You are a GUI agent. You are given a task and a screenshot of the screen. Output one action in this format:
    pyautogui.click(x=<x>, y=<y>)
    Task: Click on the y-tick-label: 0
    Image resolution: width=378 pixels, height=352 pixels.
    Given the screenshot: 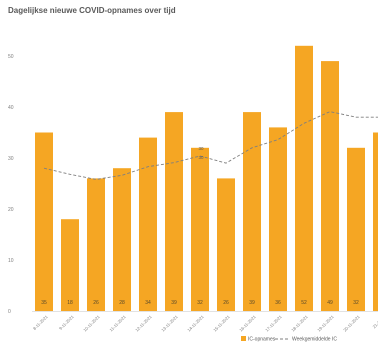 What is the action you would take?
    pyautogui.click(x=9, y=312)
    